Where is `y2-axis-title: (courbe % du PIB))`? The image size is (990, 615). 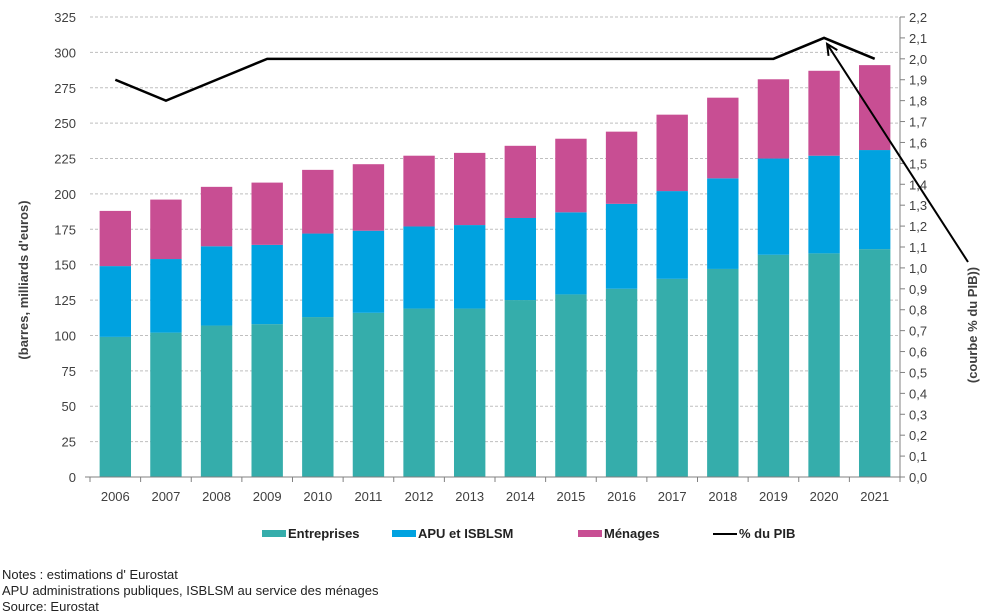
y2-axis-title: (courbe % du PIB)) is located at coordinates (972, 325).